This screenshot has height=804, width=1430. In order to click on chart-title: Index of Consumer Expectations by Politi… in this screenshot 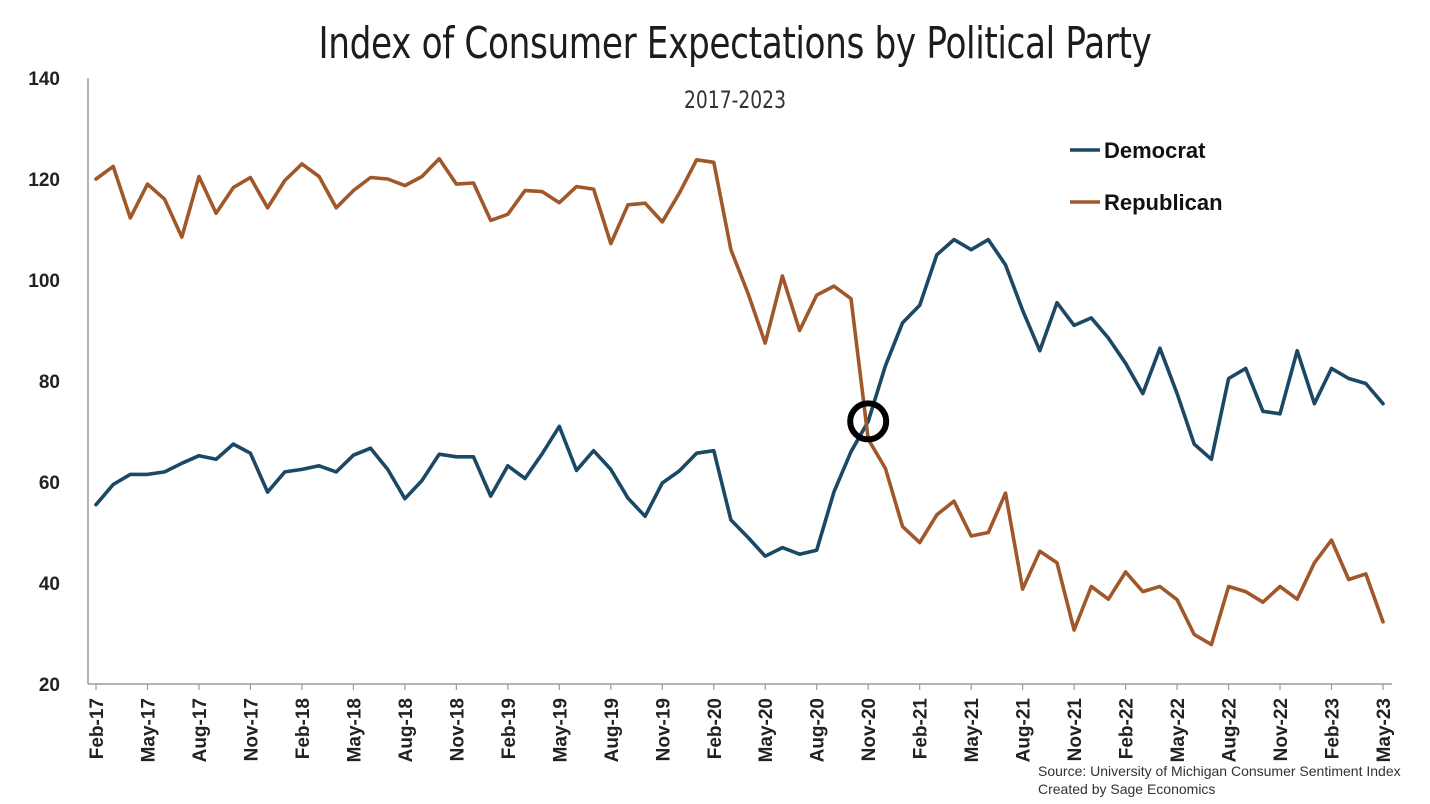, I will do `click(735, 43)`.